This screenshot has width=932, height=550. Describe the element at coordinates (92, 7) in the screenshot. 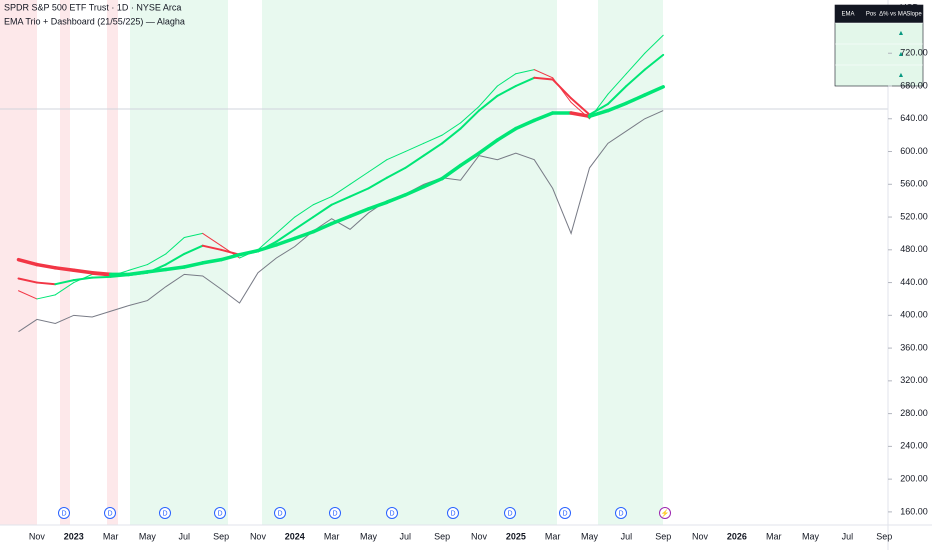

I see `chart-title: SPDR S&P 500 ETF Trust · 1D · NYSE Arca` at that location.